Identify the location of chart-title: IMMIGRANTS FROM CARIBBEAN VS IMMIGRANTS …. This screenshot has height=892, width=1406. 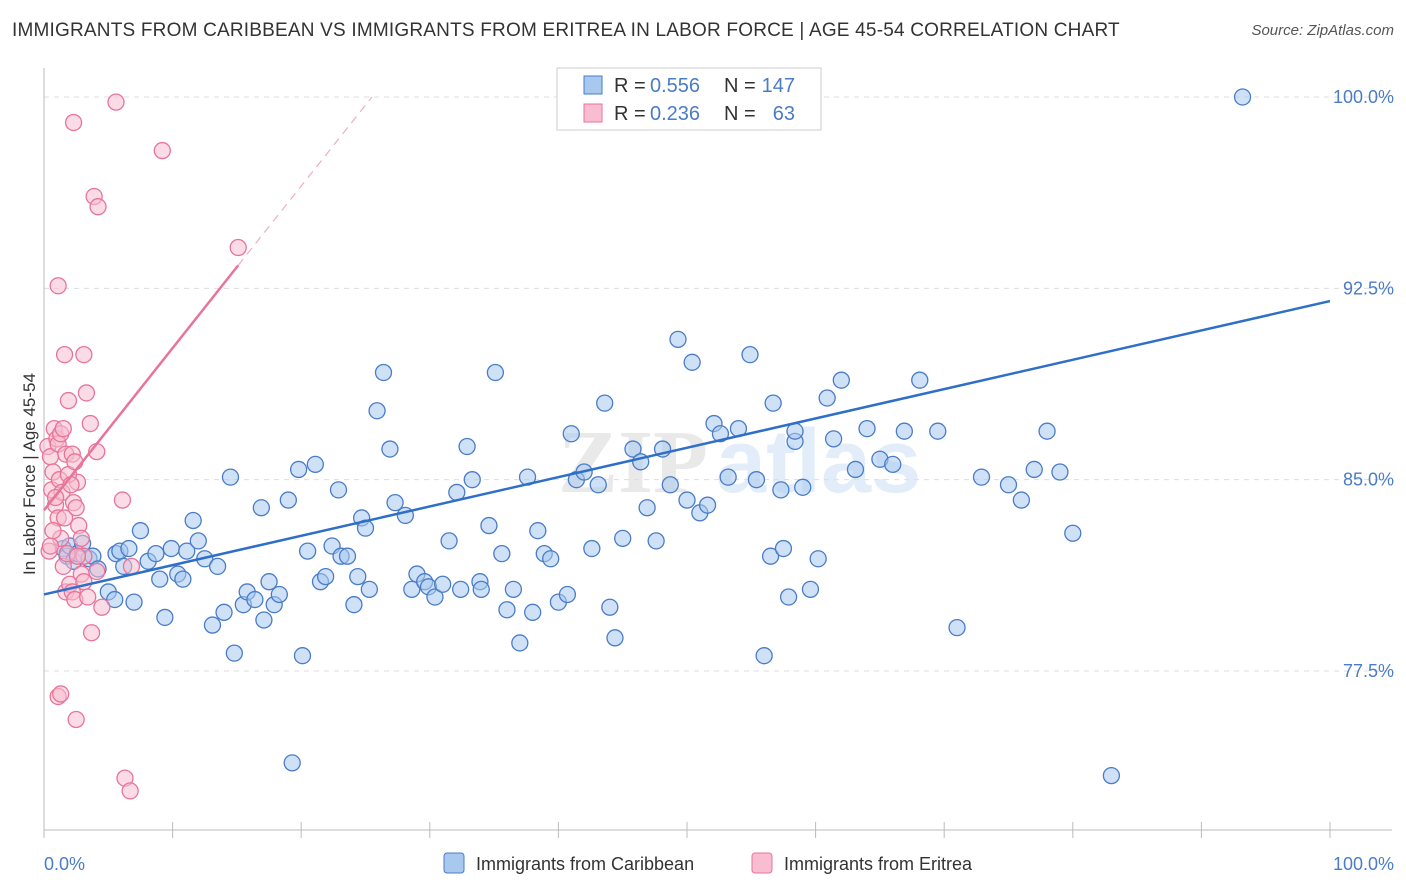
(566, 30).